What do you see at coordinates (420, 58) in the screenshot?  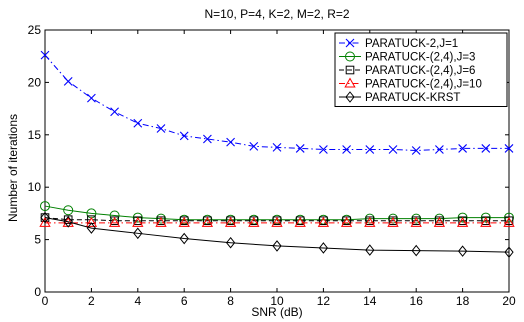 I see `legend-label: PARATUCK-(2,4),J=3` at bounding box center [420, 58].